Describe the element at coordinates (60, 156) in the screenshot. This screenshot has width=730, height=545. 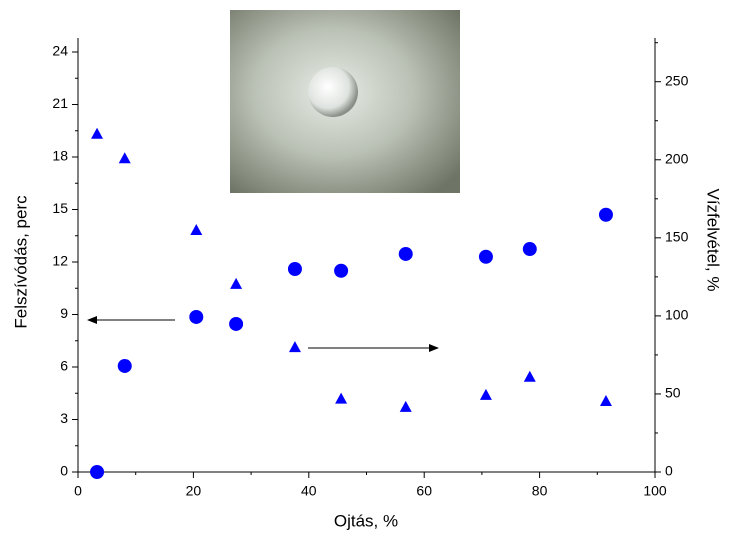
I see `y-tick-label: 18` at that location.